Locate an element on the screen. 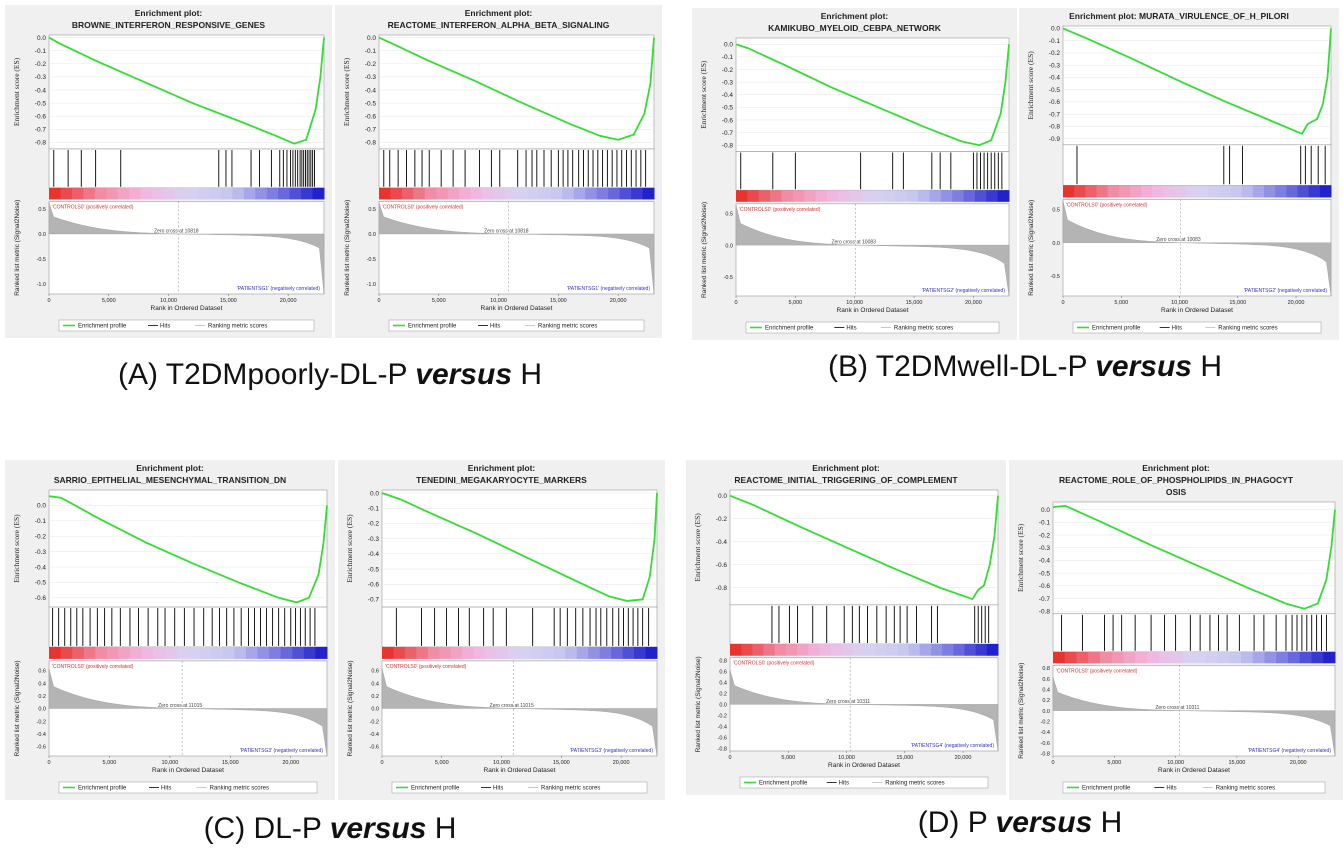 This screenshot has width=1343, height=850. caption-d-italic: versus is located at coordinates (1044, 822).